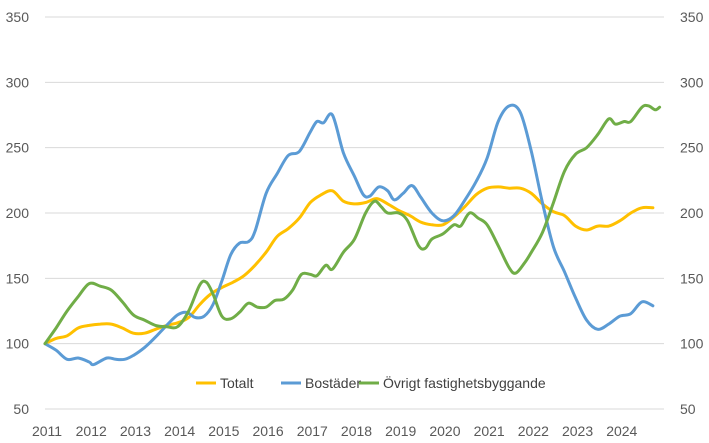 The height and width of the screenshot is (443, 709). I want to click on x-tick: 2018, so click(356, 431).